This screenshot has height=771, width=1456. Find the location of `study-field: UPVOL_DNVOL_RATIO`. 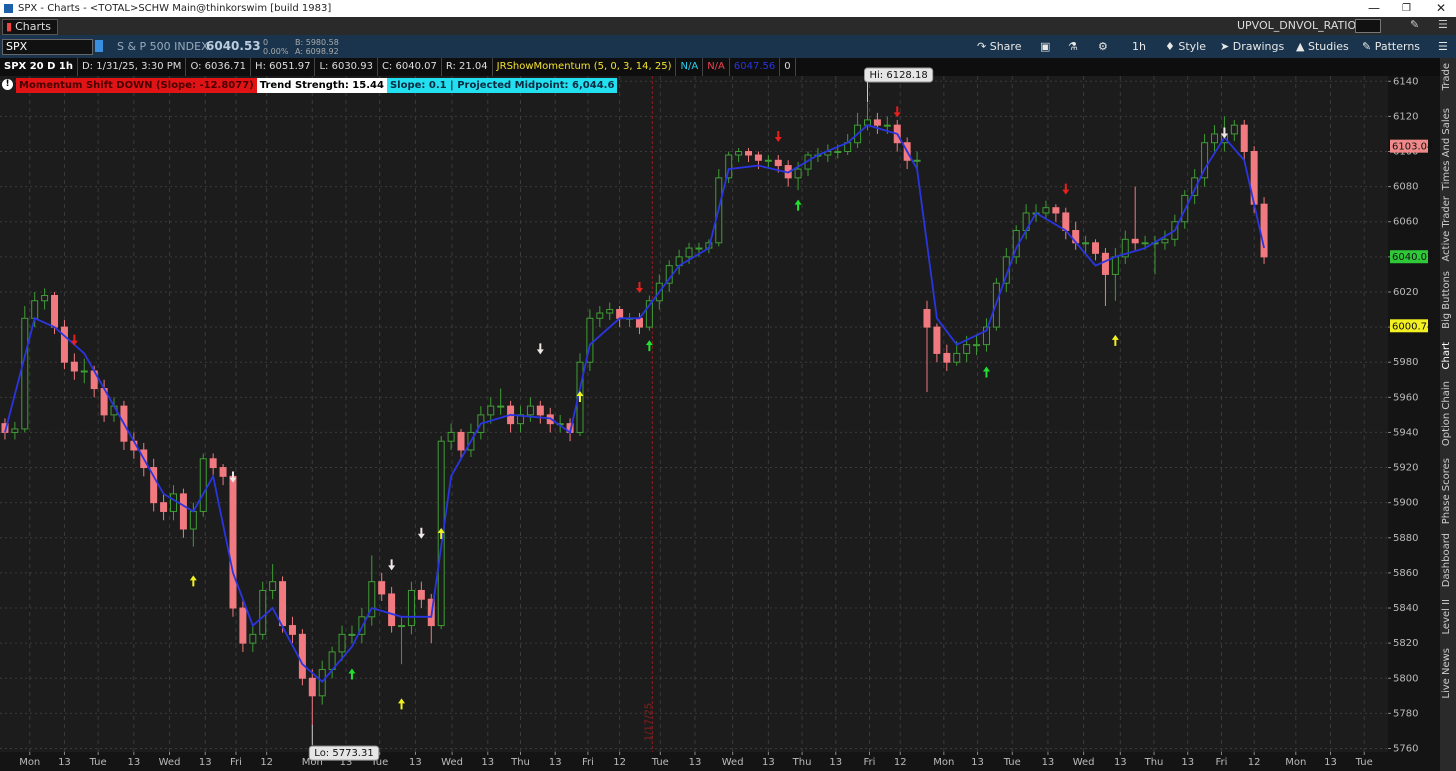

study-field: UPVOL_DNVOL_RATIO is located at coordinates (1297, 25).